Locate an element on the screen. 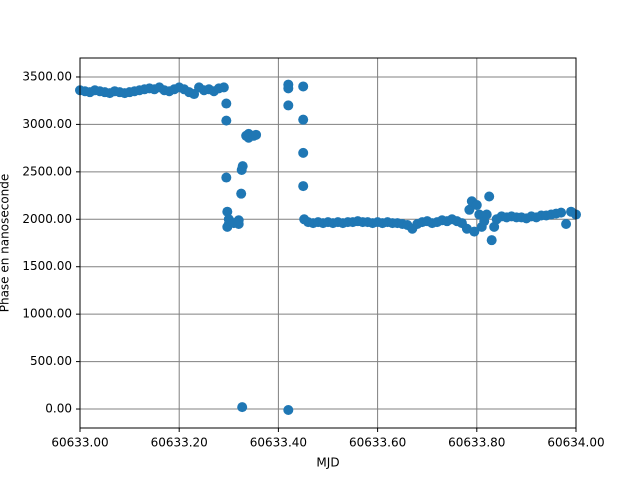 The image size is (640, 480). y-tick-label: 0.00 is located at coordinates (58, 409).